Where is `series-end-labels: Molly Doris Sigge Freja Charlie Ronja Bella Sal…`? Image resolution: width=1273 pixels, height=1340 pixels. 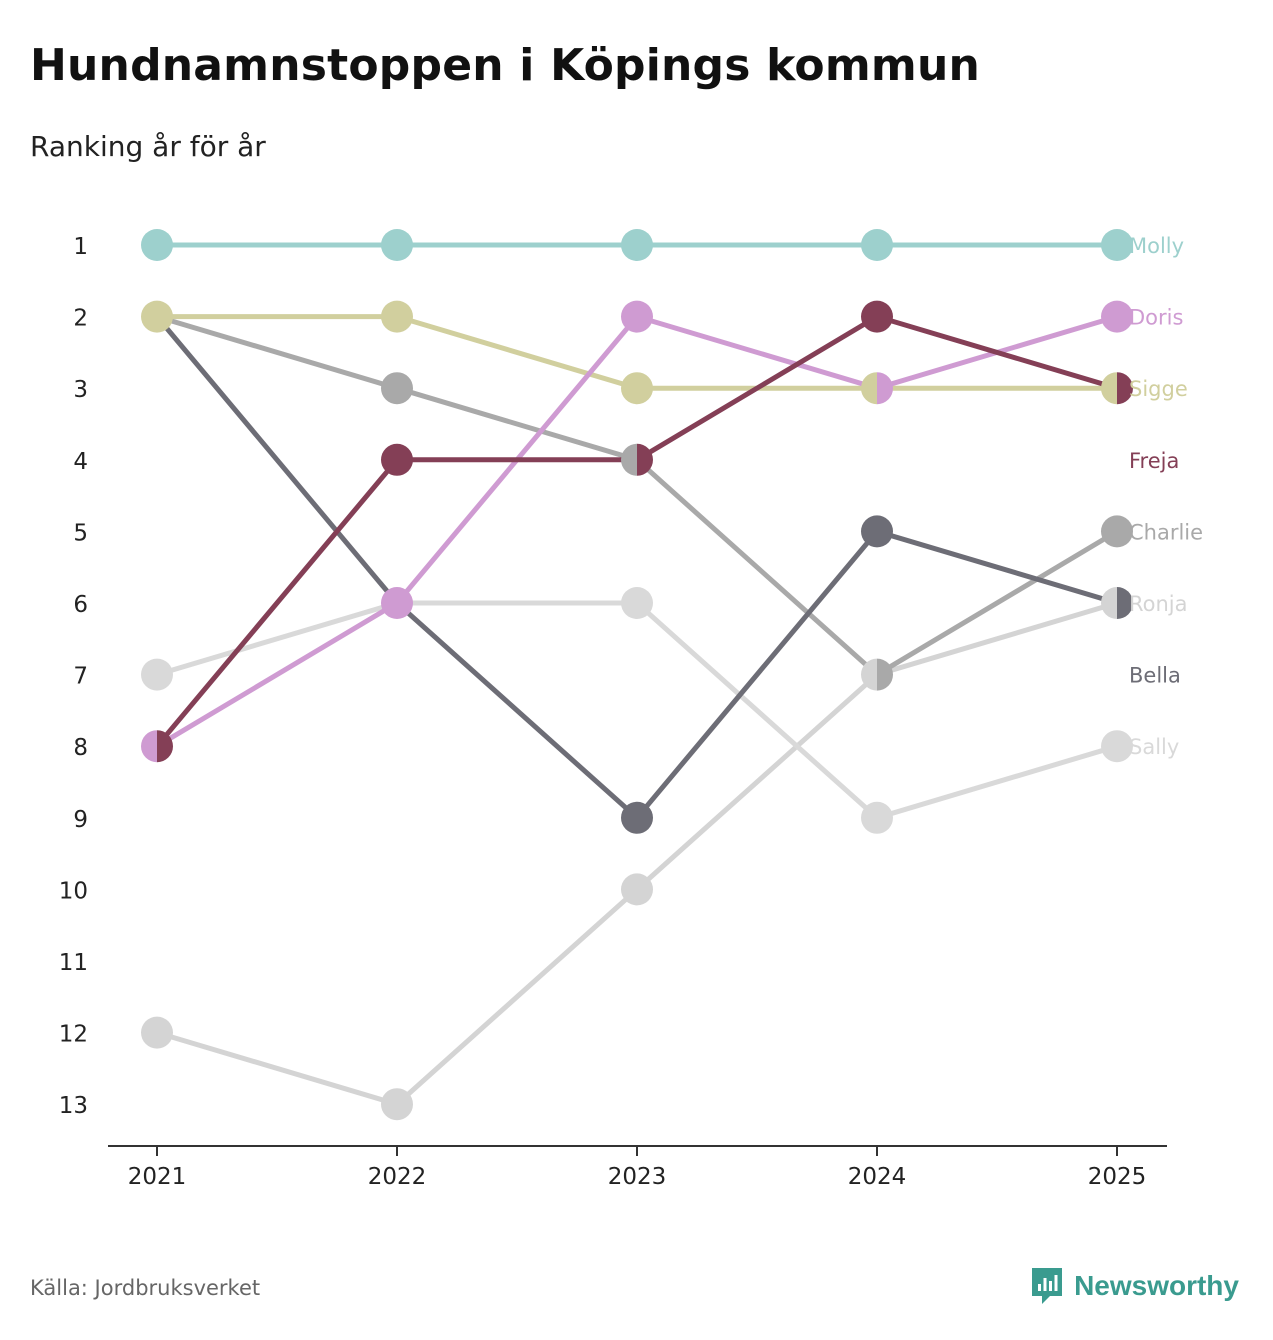 series-end-labels: Molly Doris Sigge Freja Charlie Ronja Bella Sal… is located at coordinates (1166, 496).